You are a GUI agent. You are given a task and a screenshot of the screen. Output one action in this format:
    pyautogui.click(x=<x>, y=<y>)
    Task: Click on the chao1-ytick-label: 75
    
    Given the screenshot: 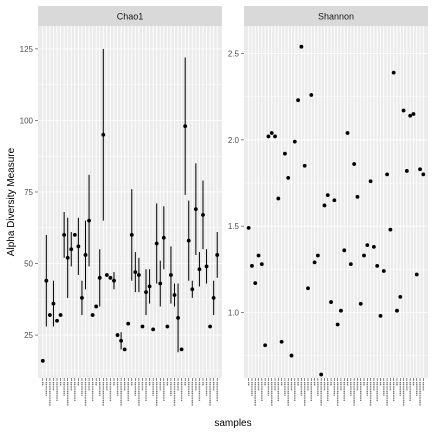 What is the action you would take?
    pyautogui.click(x=28, y=192)
    